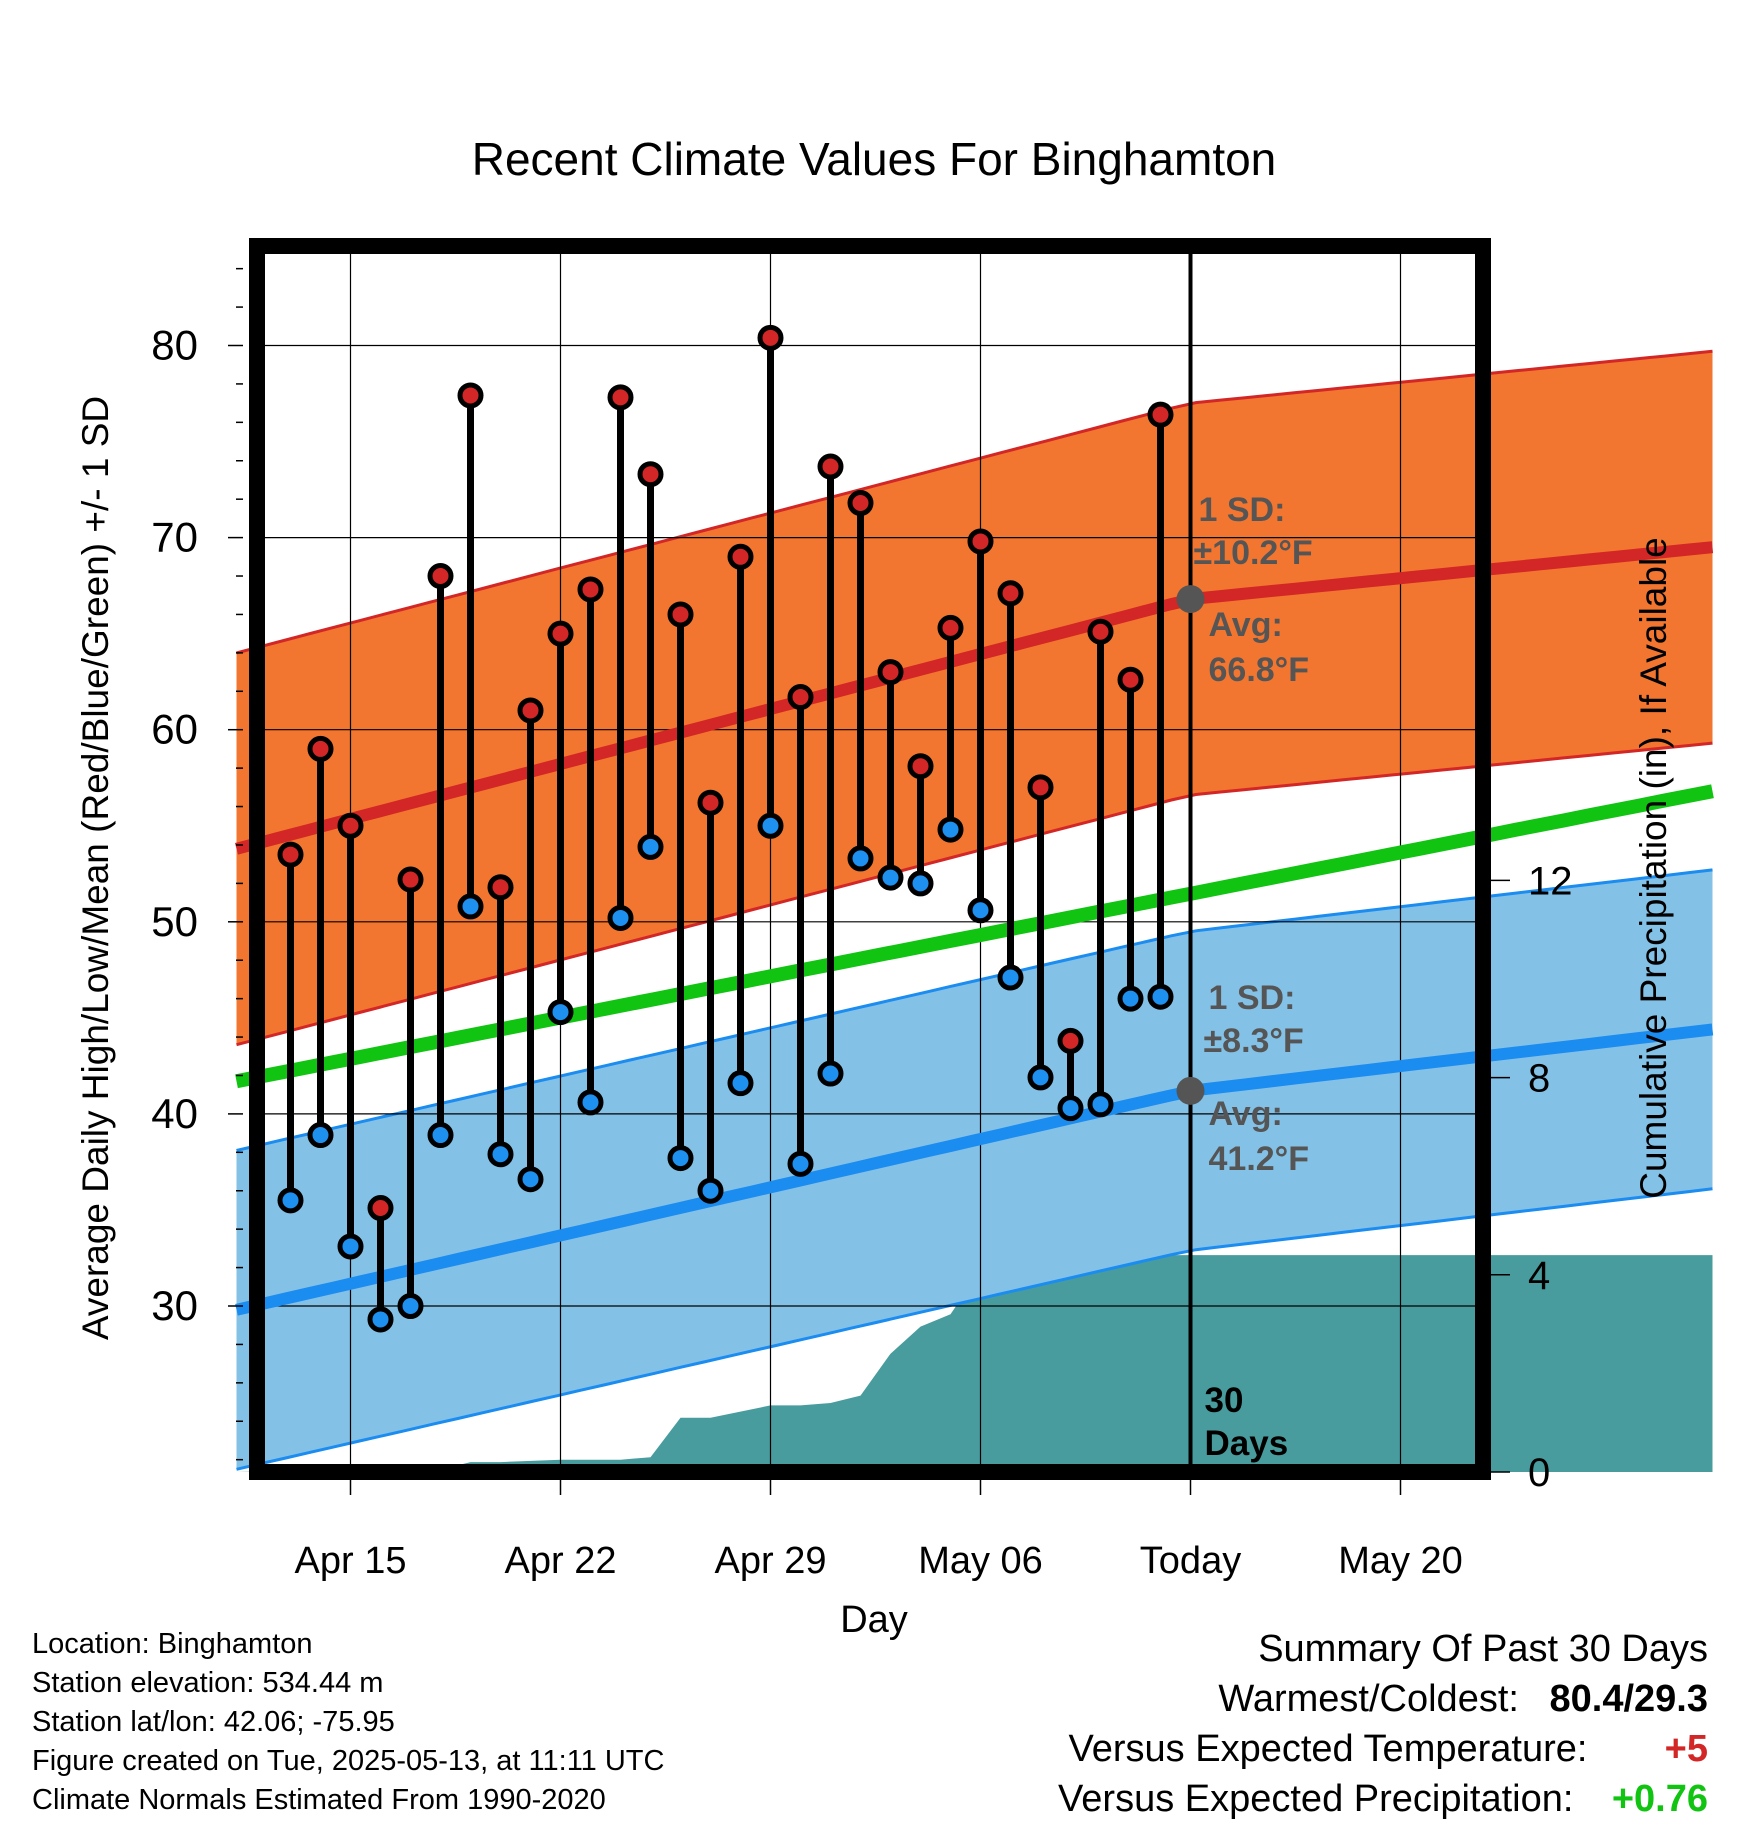 This screenshot has width=1748, height=1828. Describe the element at coordinates (974, 1010) in the screenshot. I see `low-sd-upper-line` at that location.